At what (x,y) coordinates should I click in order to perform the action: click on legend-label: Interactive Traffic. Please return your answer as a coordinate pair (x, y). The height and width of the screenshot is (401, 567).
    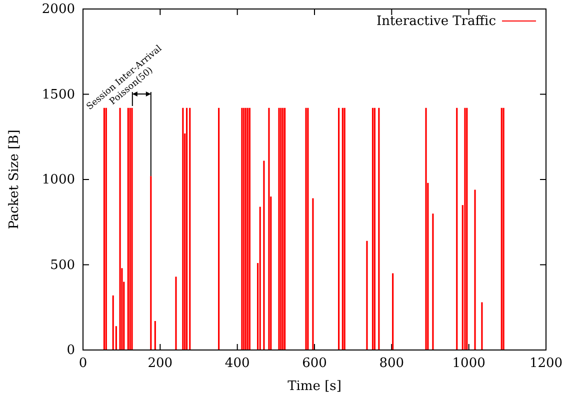
    Looking at the image, I should click on (436, 21).